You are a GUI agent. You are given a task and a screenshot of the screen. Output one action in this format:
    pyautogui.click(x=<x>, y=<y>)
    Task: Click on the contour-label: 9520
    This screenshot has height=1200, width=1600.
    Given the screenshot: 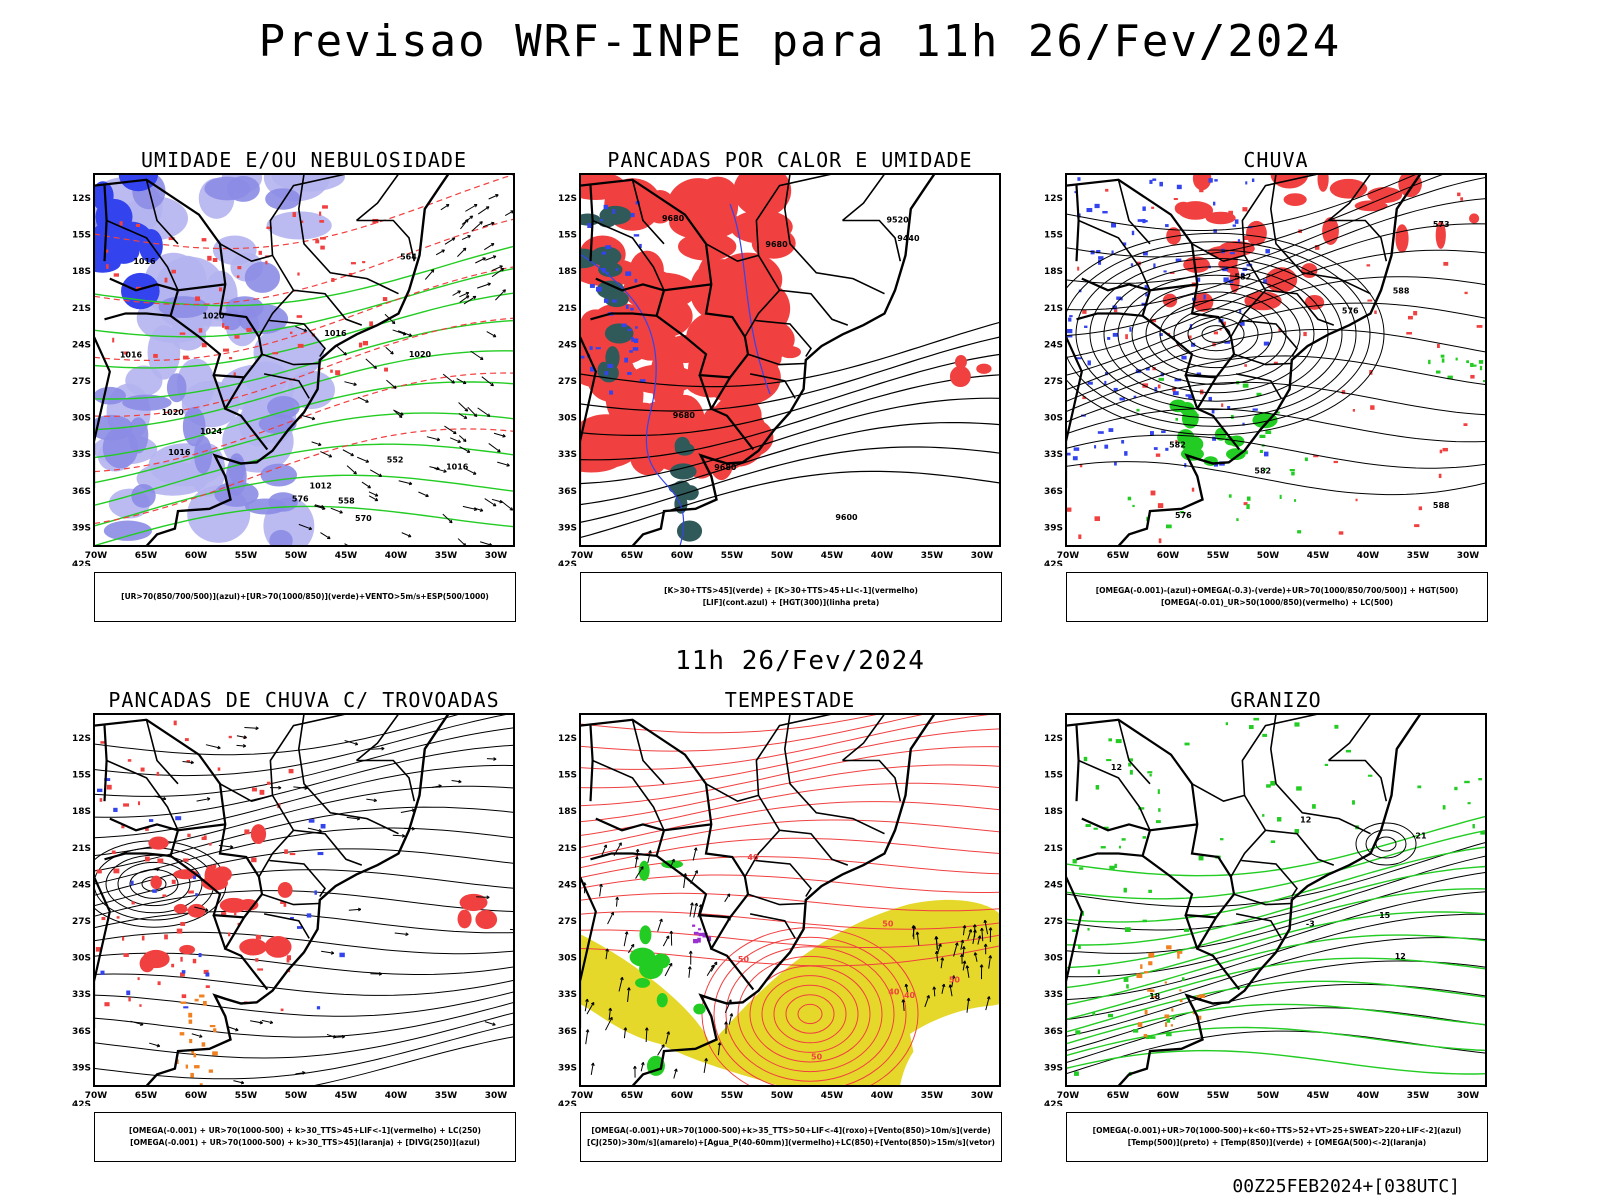 What is the action you would take?
    pyautogui.click(x=897, y=219)
    